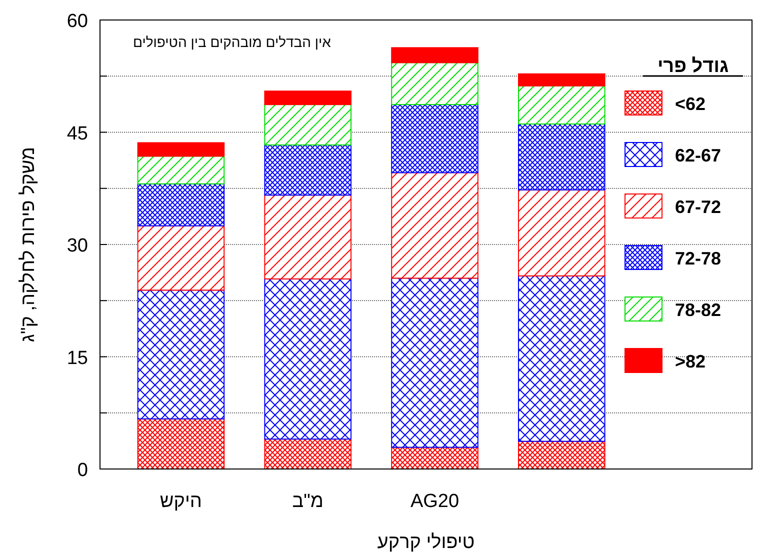  I want to click on legend-label: 78-82, so click(698, 310).